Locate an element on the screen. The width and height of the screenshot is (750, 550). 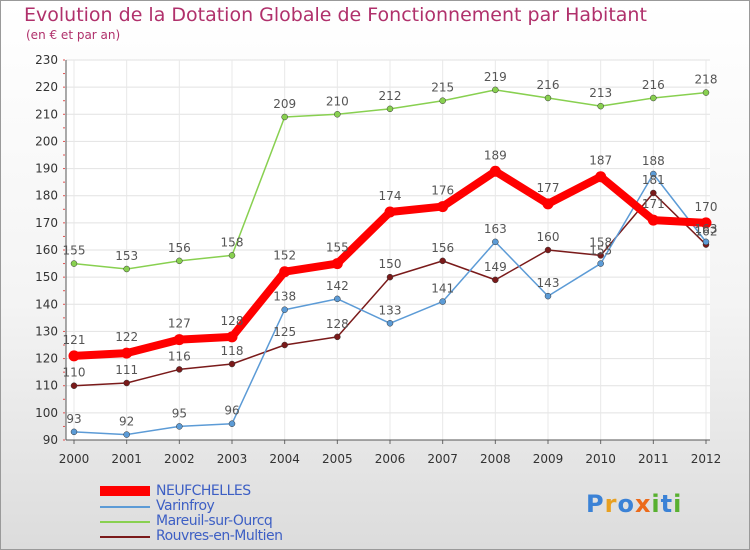
y-tick-label: 150 is located at coordinates (46, 277).